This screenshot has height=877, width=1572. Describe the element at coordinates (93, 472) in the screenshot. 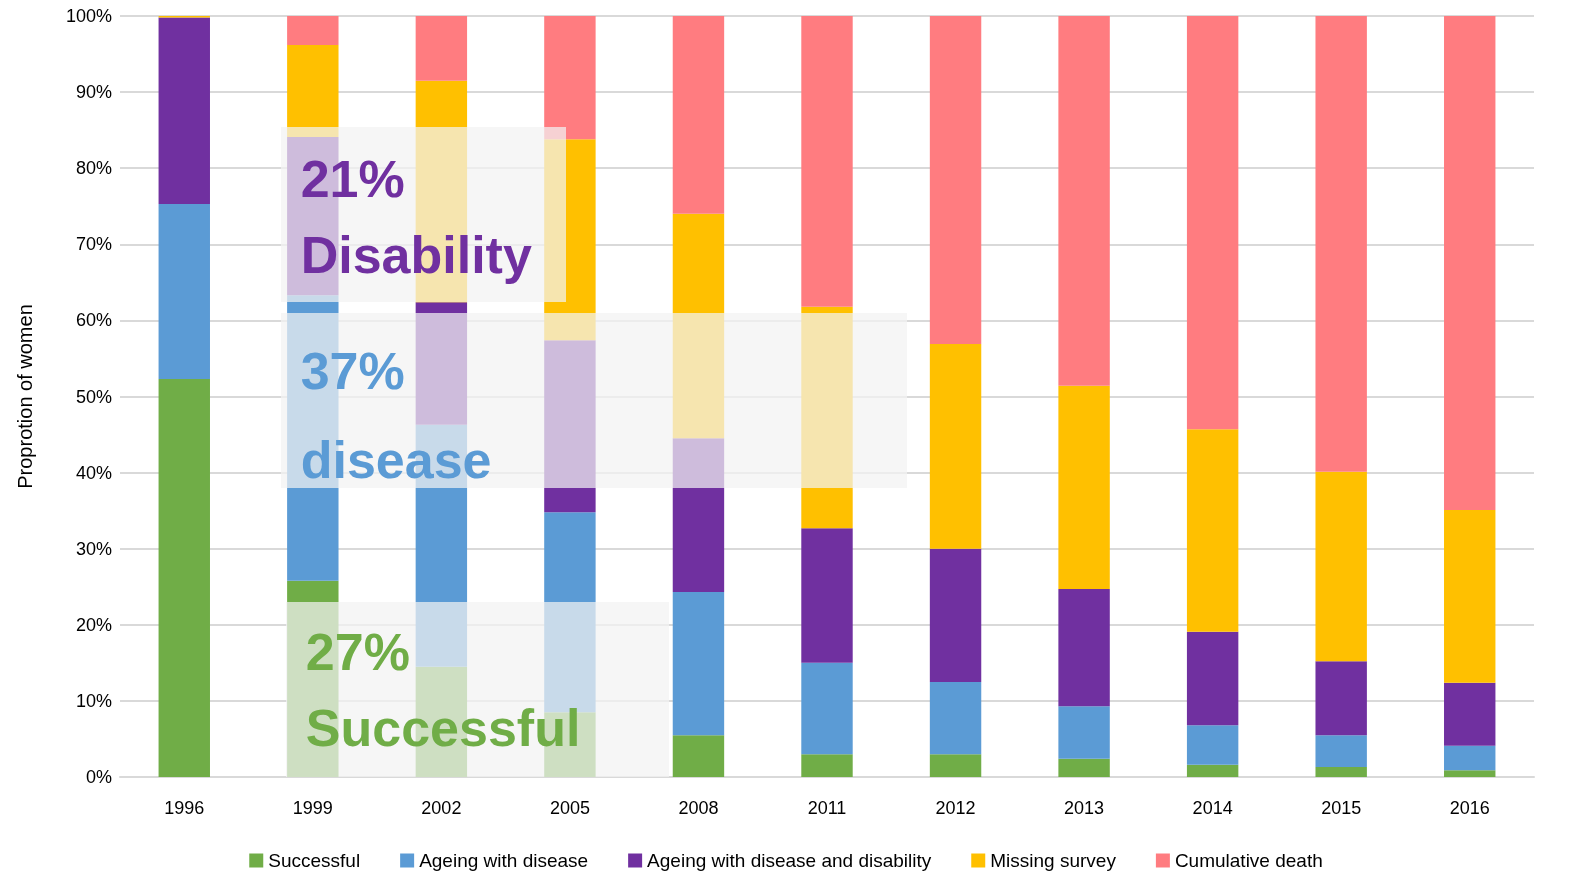

I see `y-tick-label: 40%` at that location.